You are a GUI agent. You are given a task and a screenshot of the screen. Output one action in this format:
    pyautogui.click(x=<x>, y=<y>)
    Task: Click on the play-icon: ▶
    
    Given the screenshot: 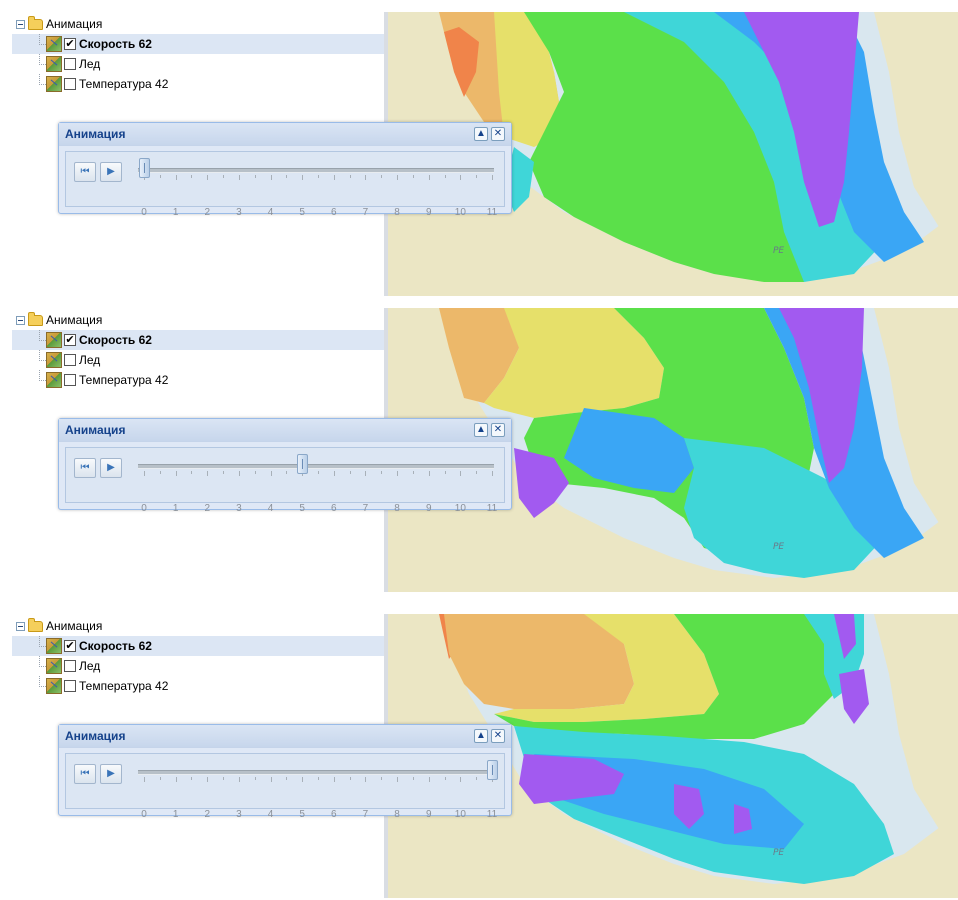 What is the action you would take?
    pyautogui.click(x=111, y=773)
    